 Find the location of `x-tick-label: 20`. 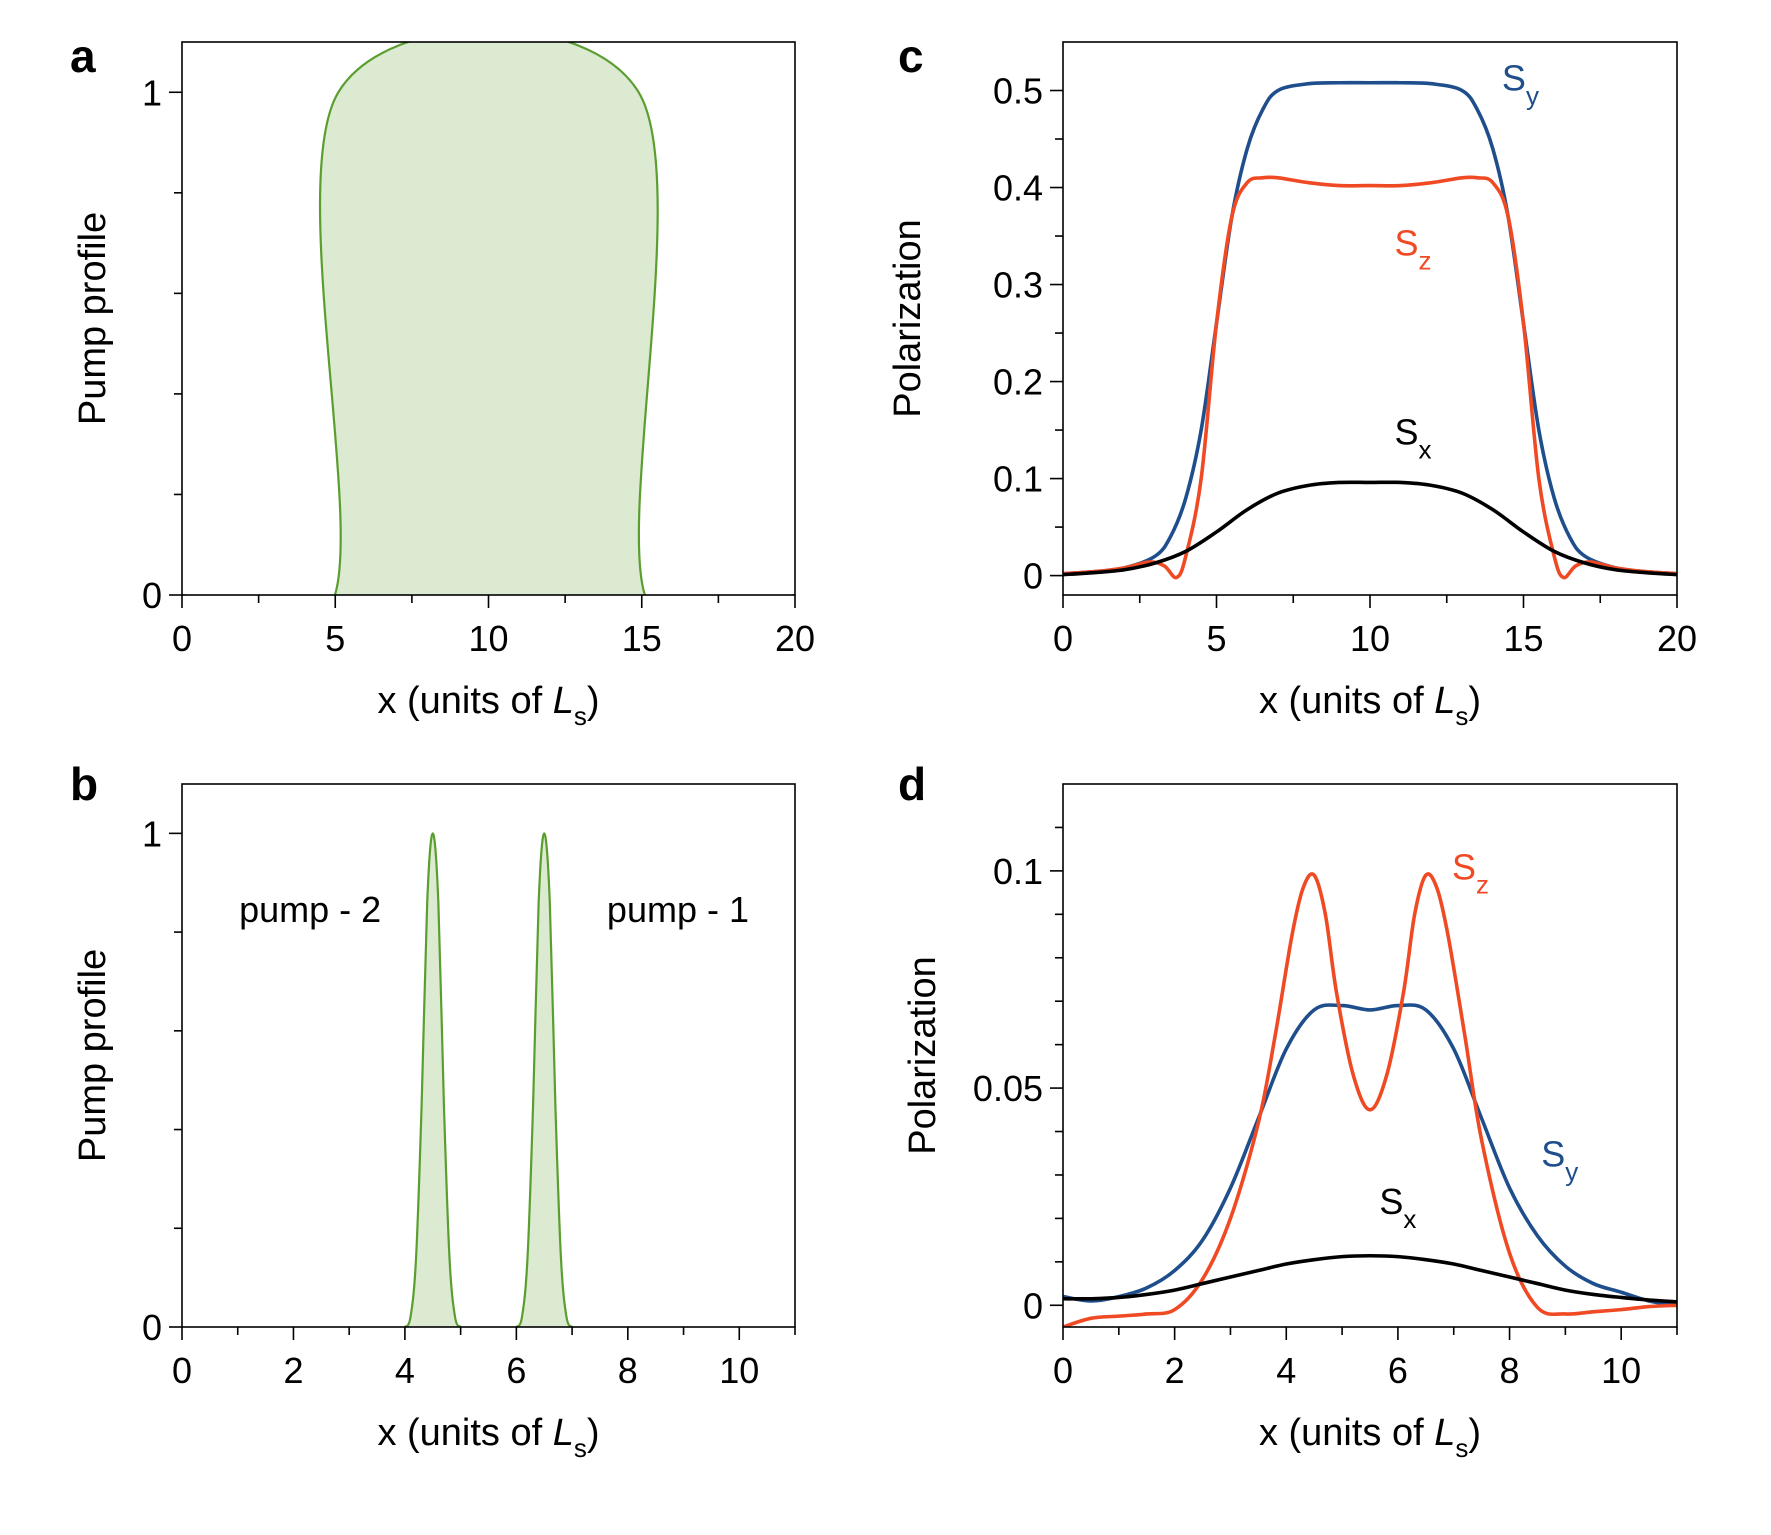

x-tick-label: 20 is located at coordinates (1677, 638).